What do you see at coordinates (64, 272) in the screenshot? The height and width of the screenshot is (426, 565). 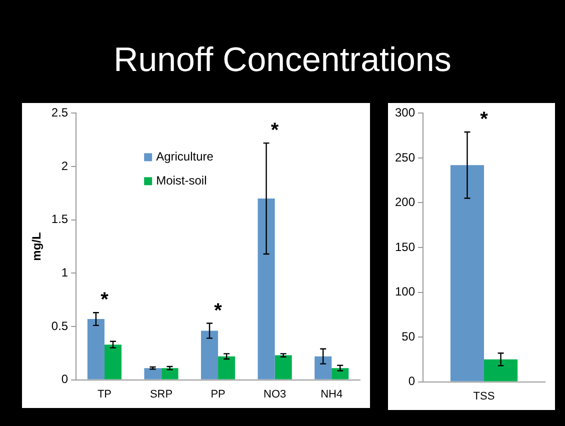 I see `y-tick-label: 1` at bounding box center [64, 272].